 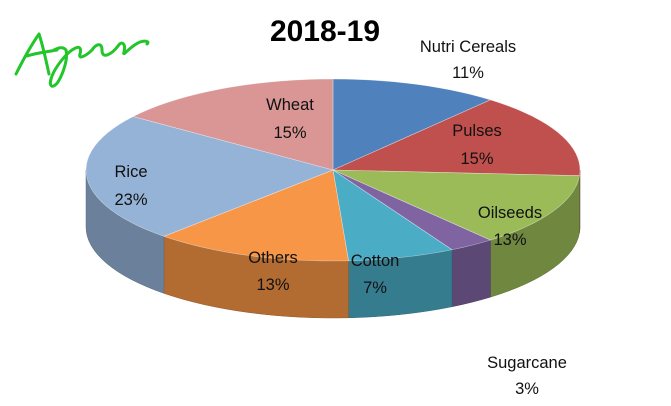 What do you see at coordinates (233, 124) in the screenshot?
I see `slice-wheat` at bounding box center [233, 124].